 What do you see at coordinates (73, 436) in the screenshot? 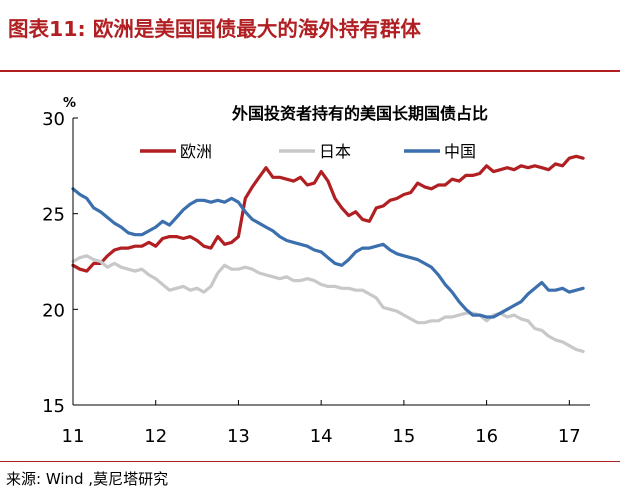
I see `x-tick-label: 11` at bounding box center [73, 436].